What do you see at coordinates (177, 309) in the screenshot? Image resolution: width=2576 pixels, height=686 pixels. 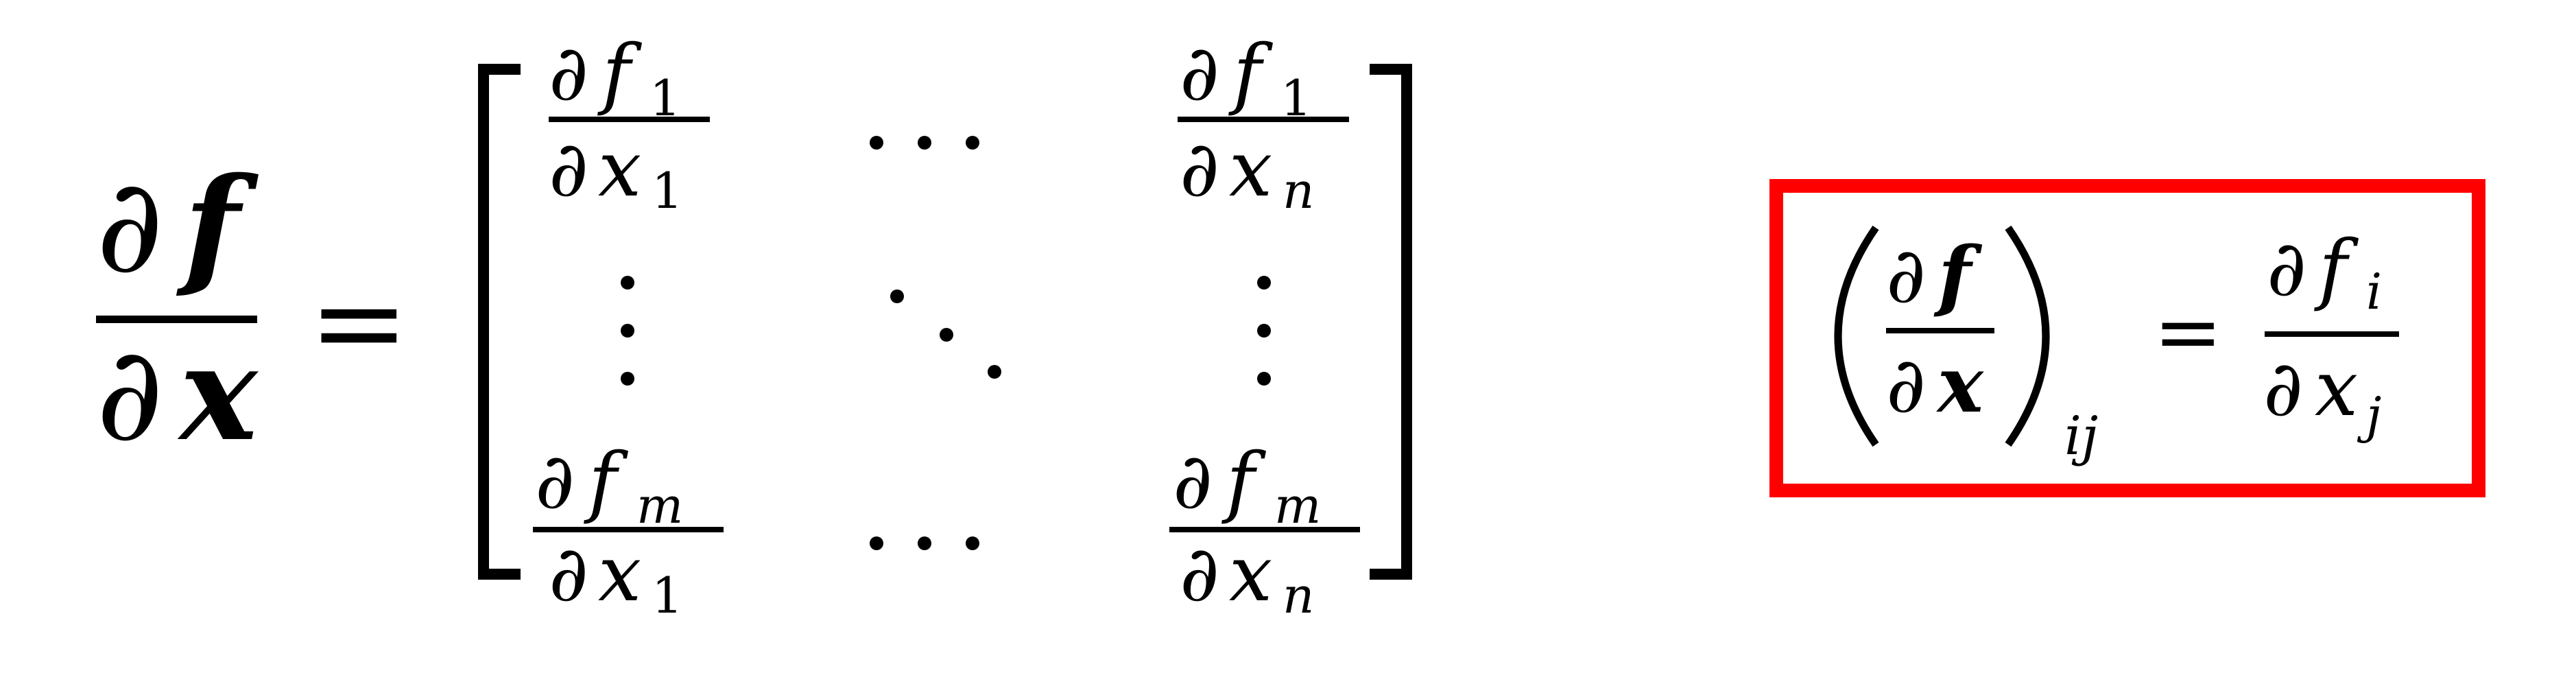 I see `lhs-fraction: ∂ f ∂ x` at bounding box center [177, 309].